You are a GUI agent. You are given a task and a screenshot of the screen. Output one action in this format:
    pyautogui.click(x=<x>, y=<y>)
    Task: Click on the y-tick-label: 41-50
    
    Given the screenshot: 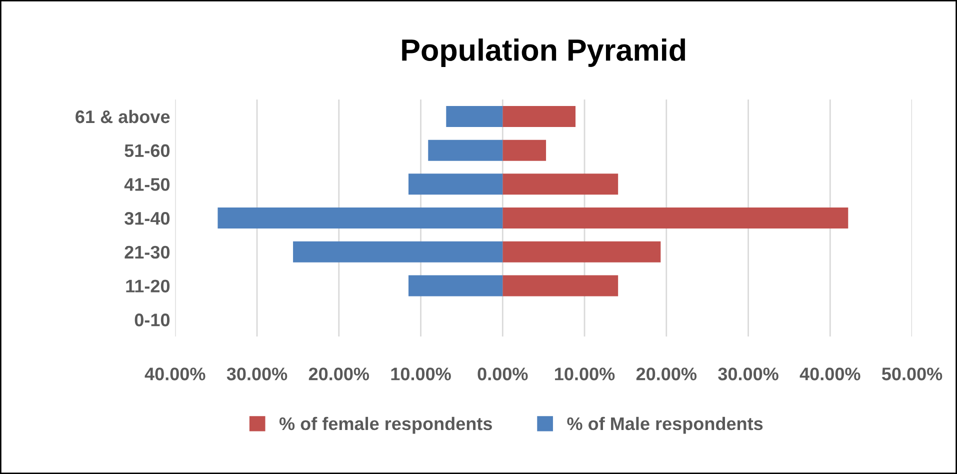 What is the action you would take?
    pyautogui.click(x=147, y=184)
    